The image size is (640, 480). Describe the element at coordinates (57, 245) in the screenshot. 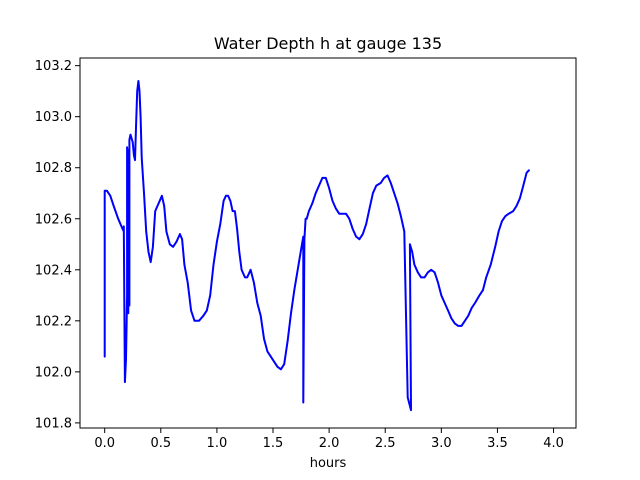

I see `y-axis: 101.8 102.0 102.2 102.4 102.6 102.8 103.0 103.2` at that location.